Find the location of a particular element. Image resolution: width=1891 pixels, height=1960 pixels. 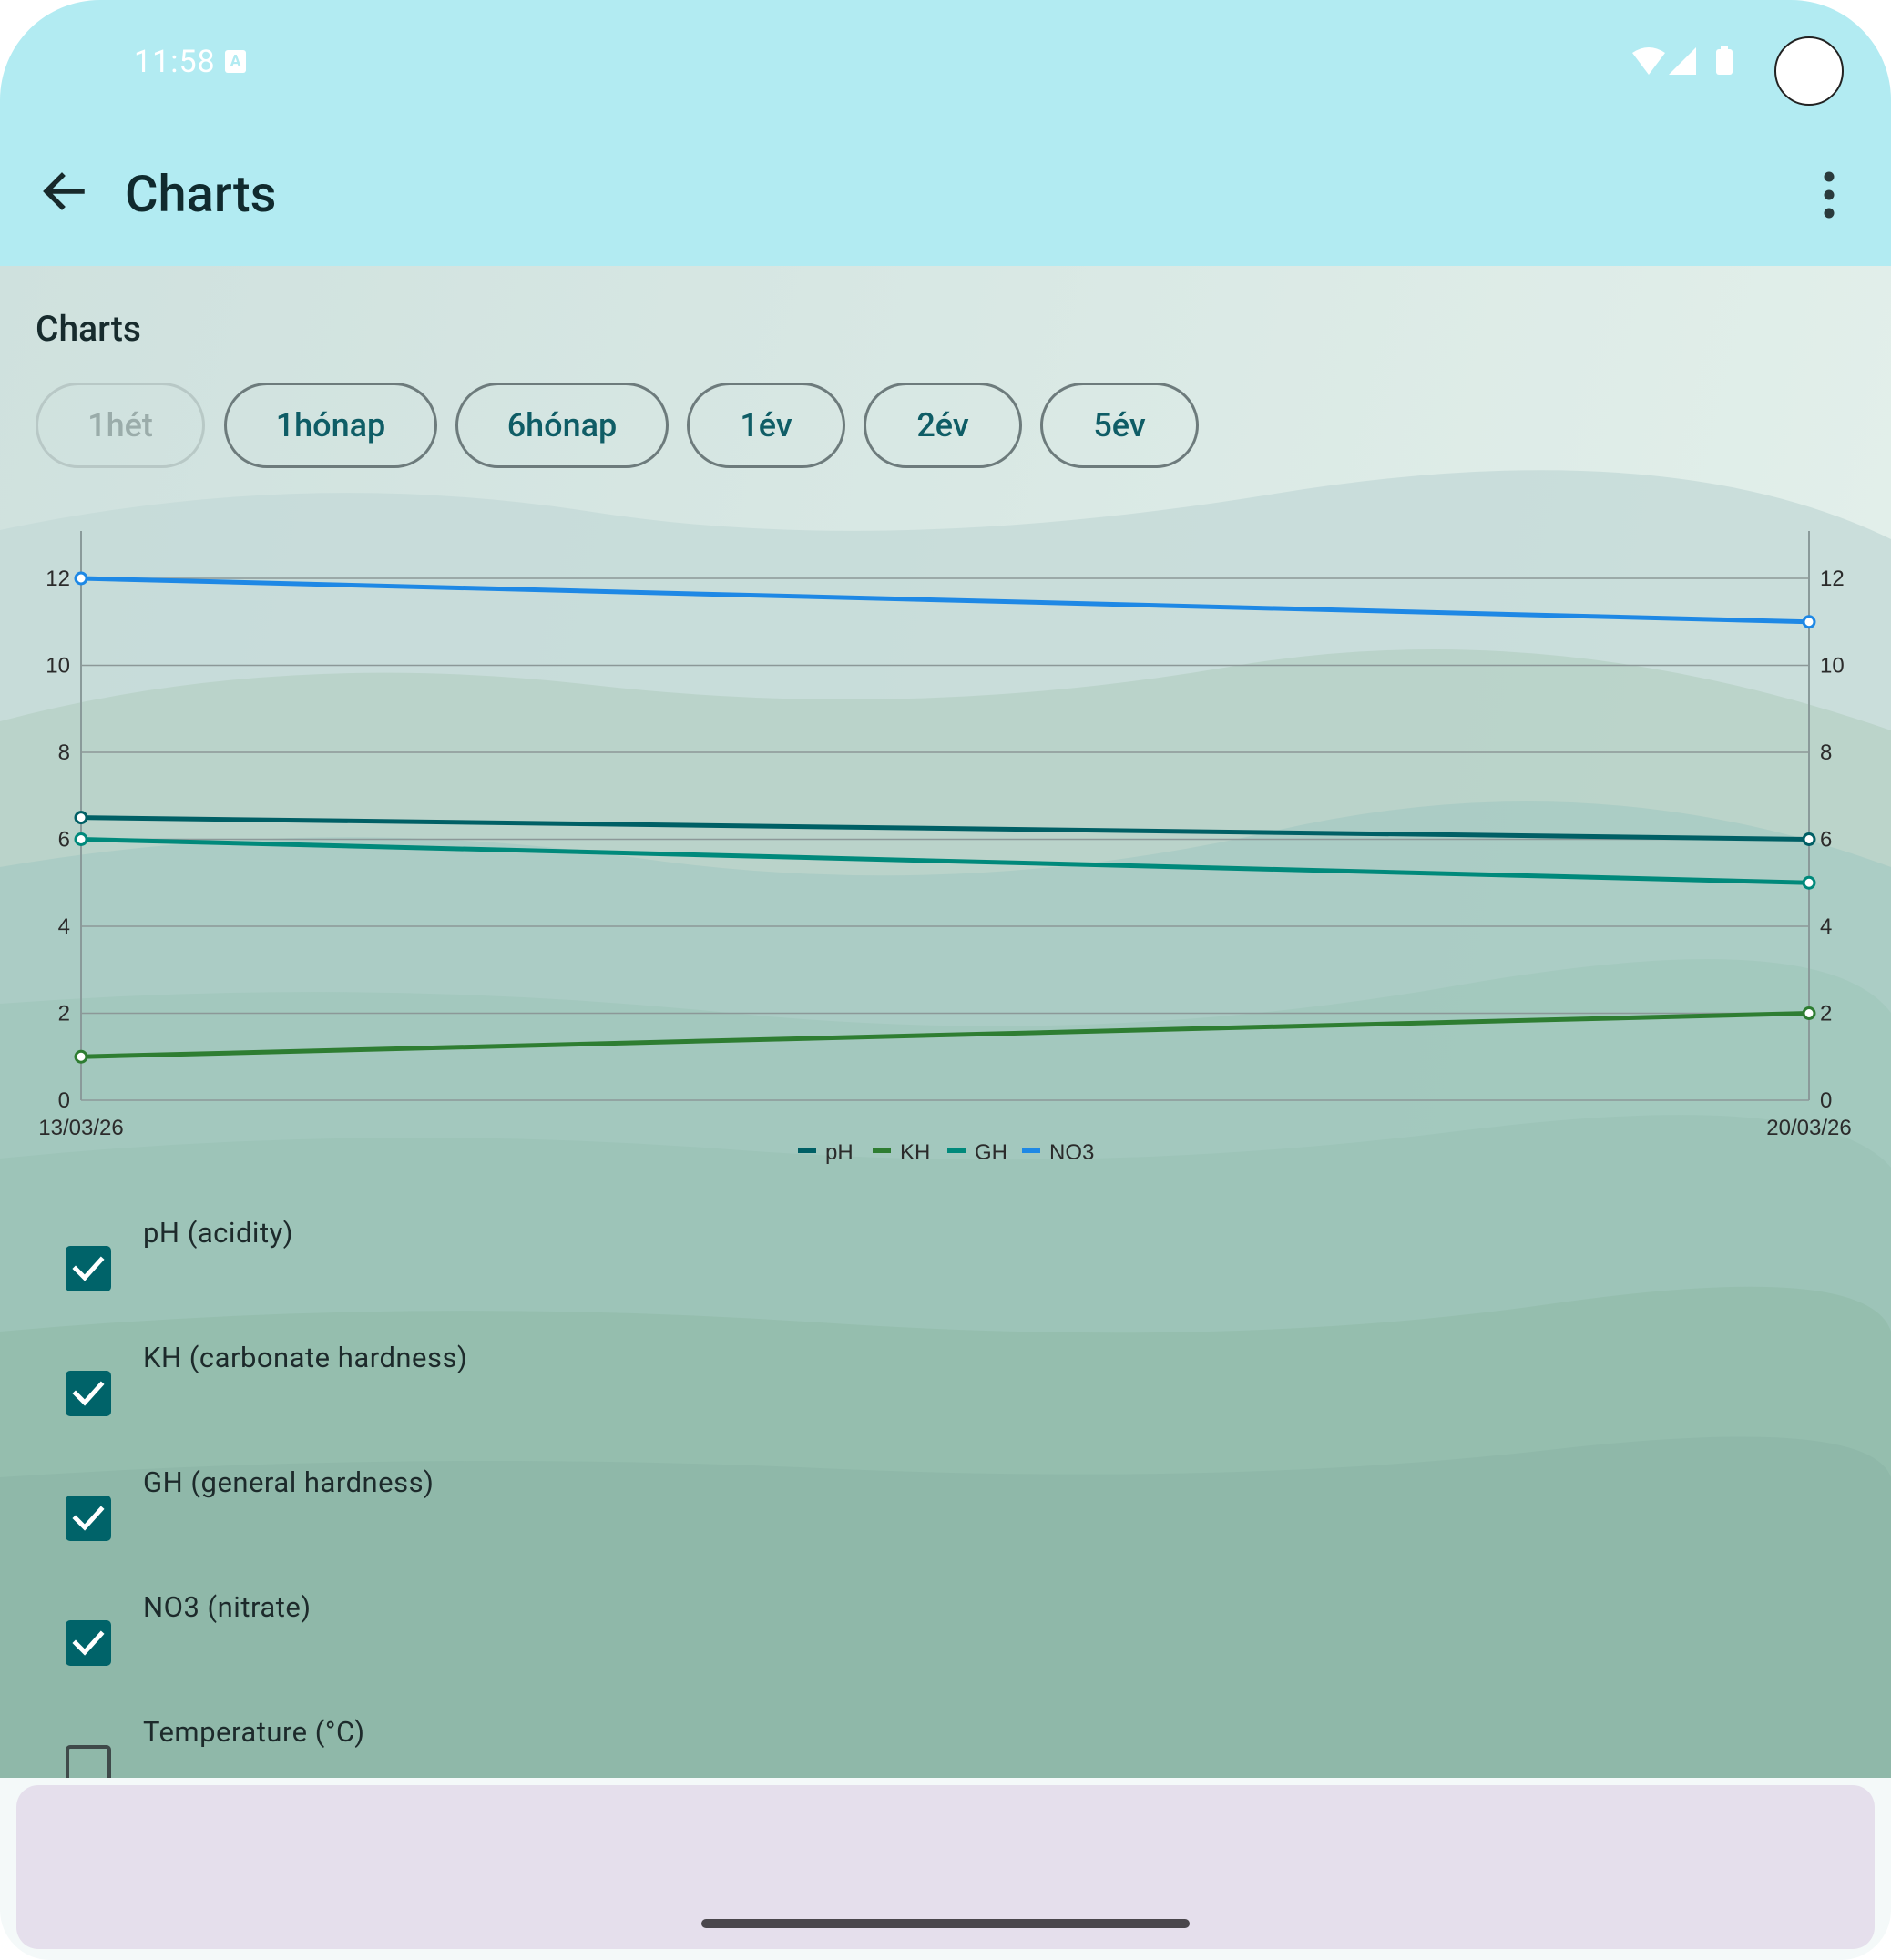

parameter-row-temperature: Temperature (°C) is located at coordinates (945, 1747).